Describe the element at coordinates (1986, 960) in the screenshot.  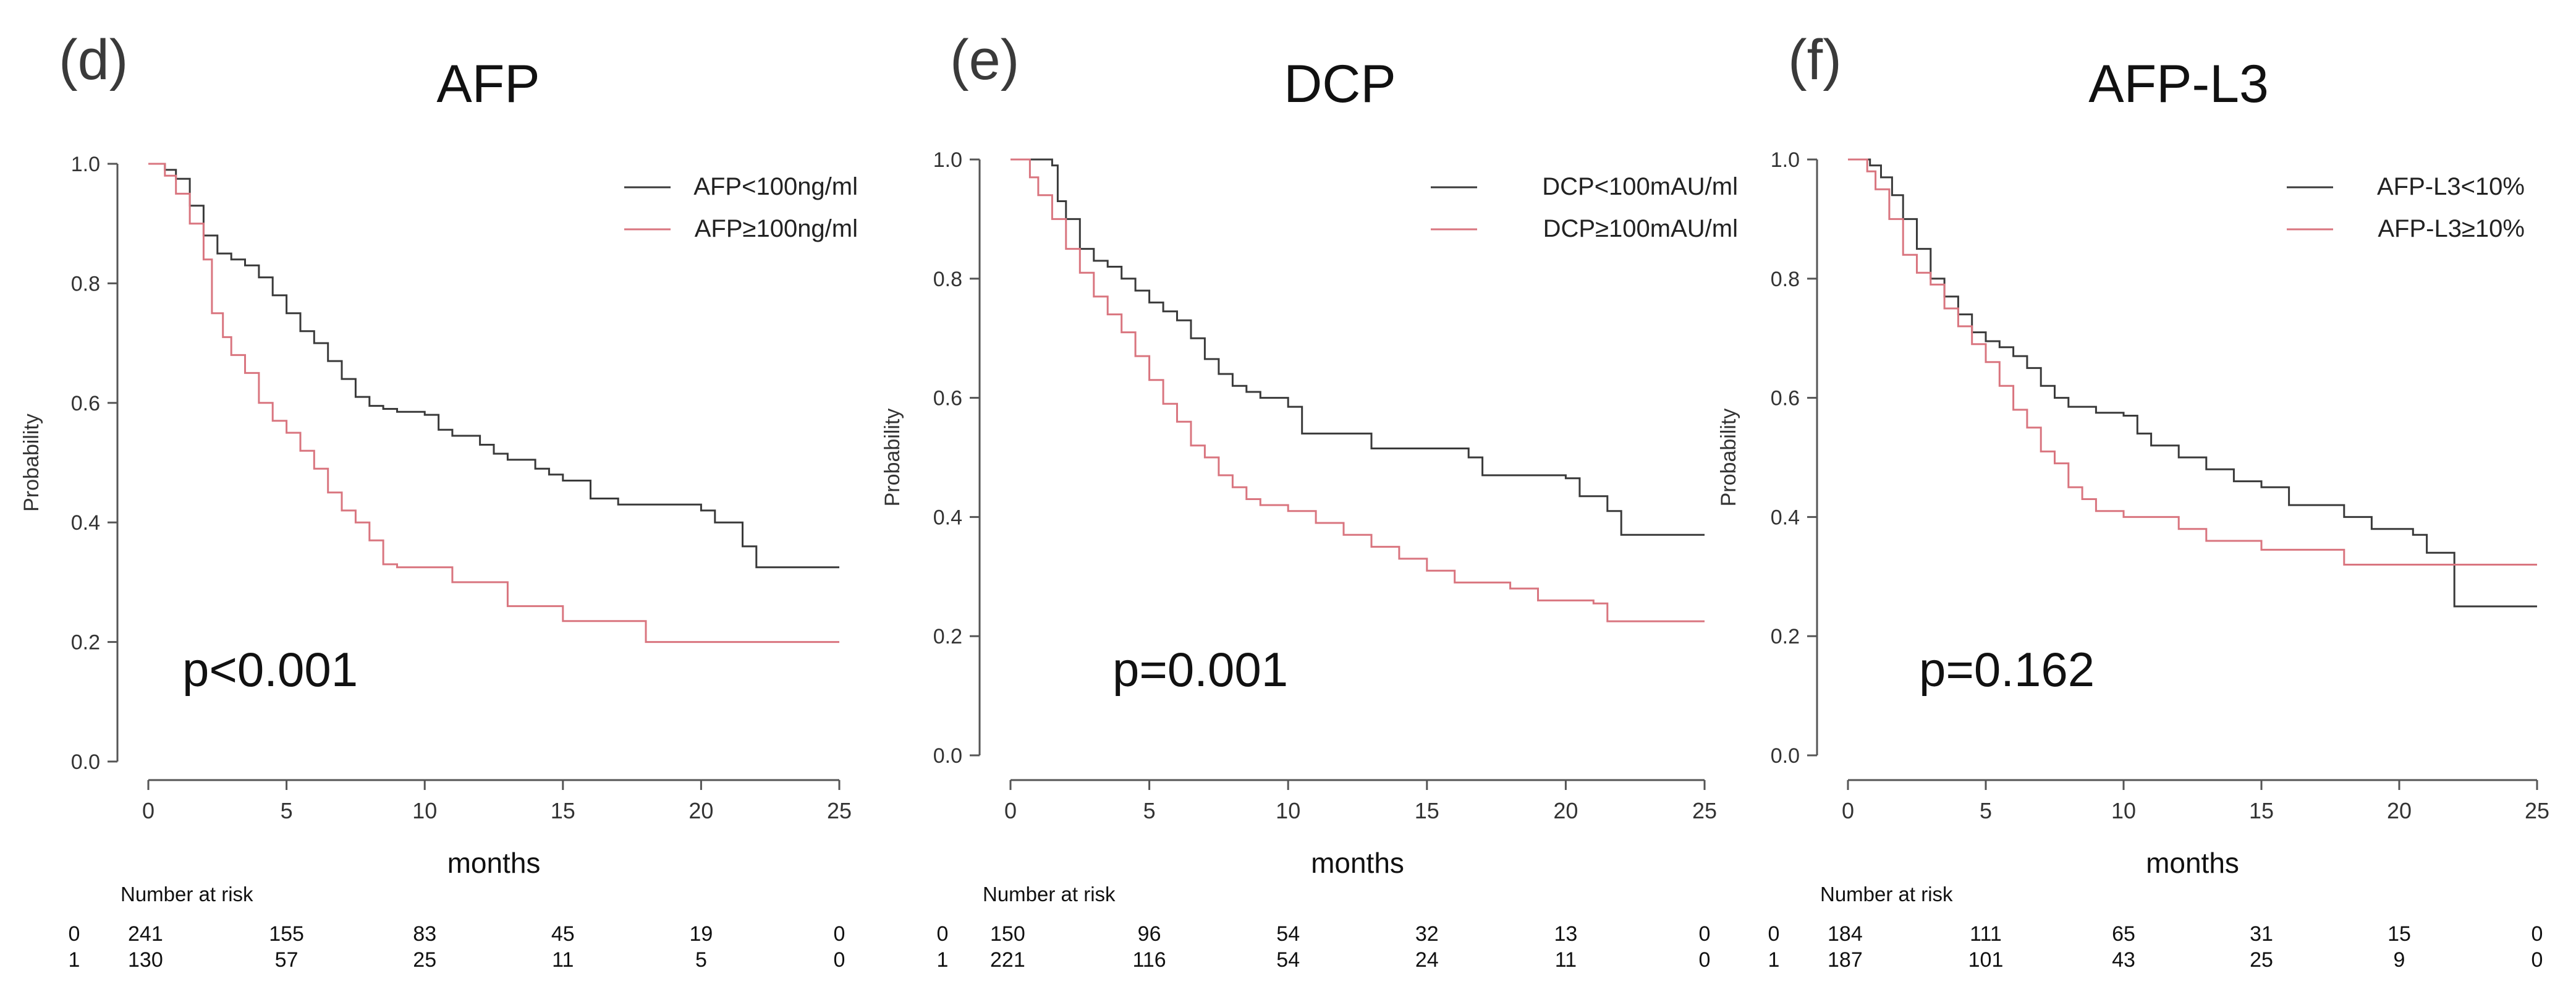
I see `risk-count: 101` at that location.